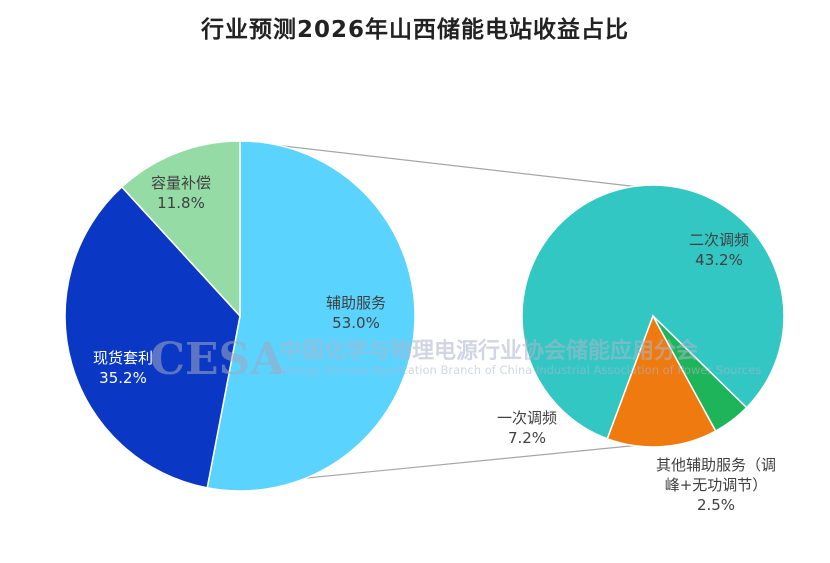 The height and width of the screenshot is (563, 830). What do you see at coordinates (414, 30) in the screenshot?
I see `chart-title: 行业预测2026年山西储能电站收益占比` at bounding box center [414, 30].